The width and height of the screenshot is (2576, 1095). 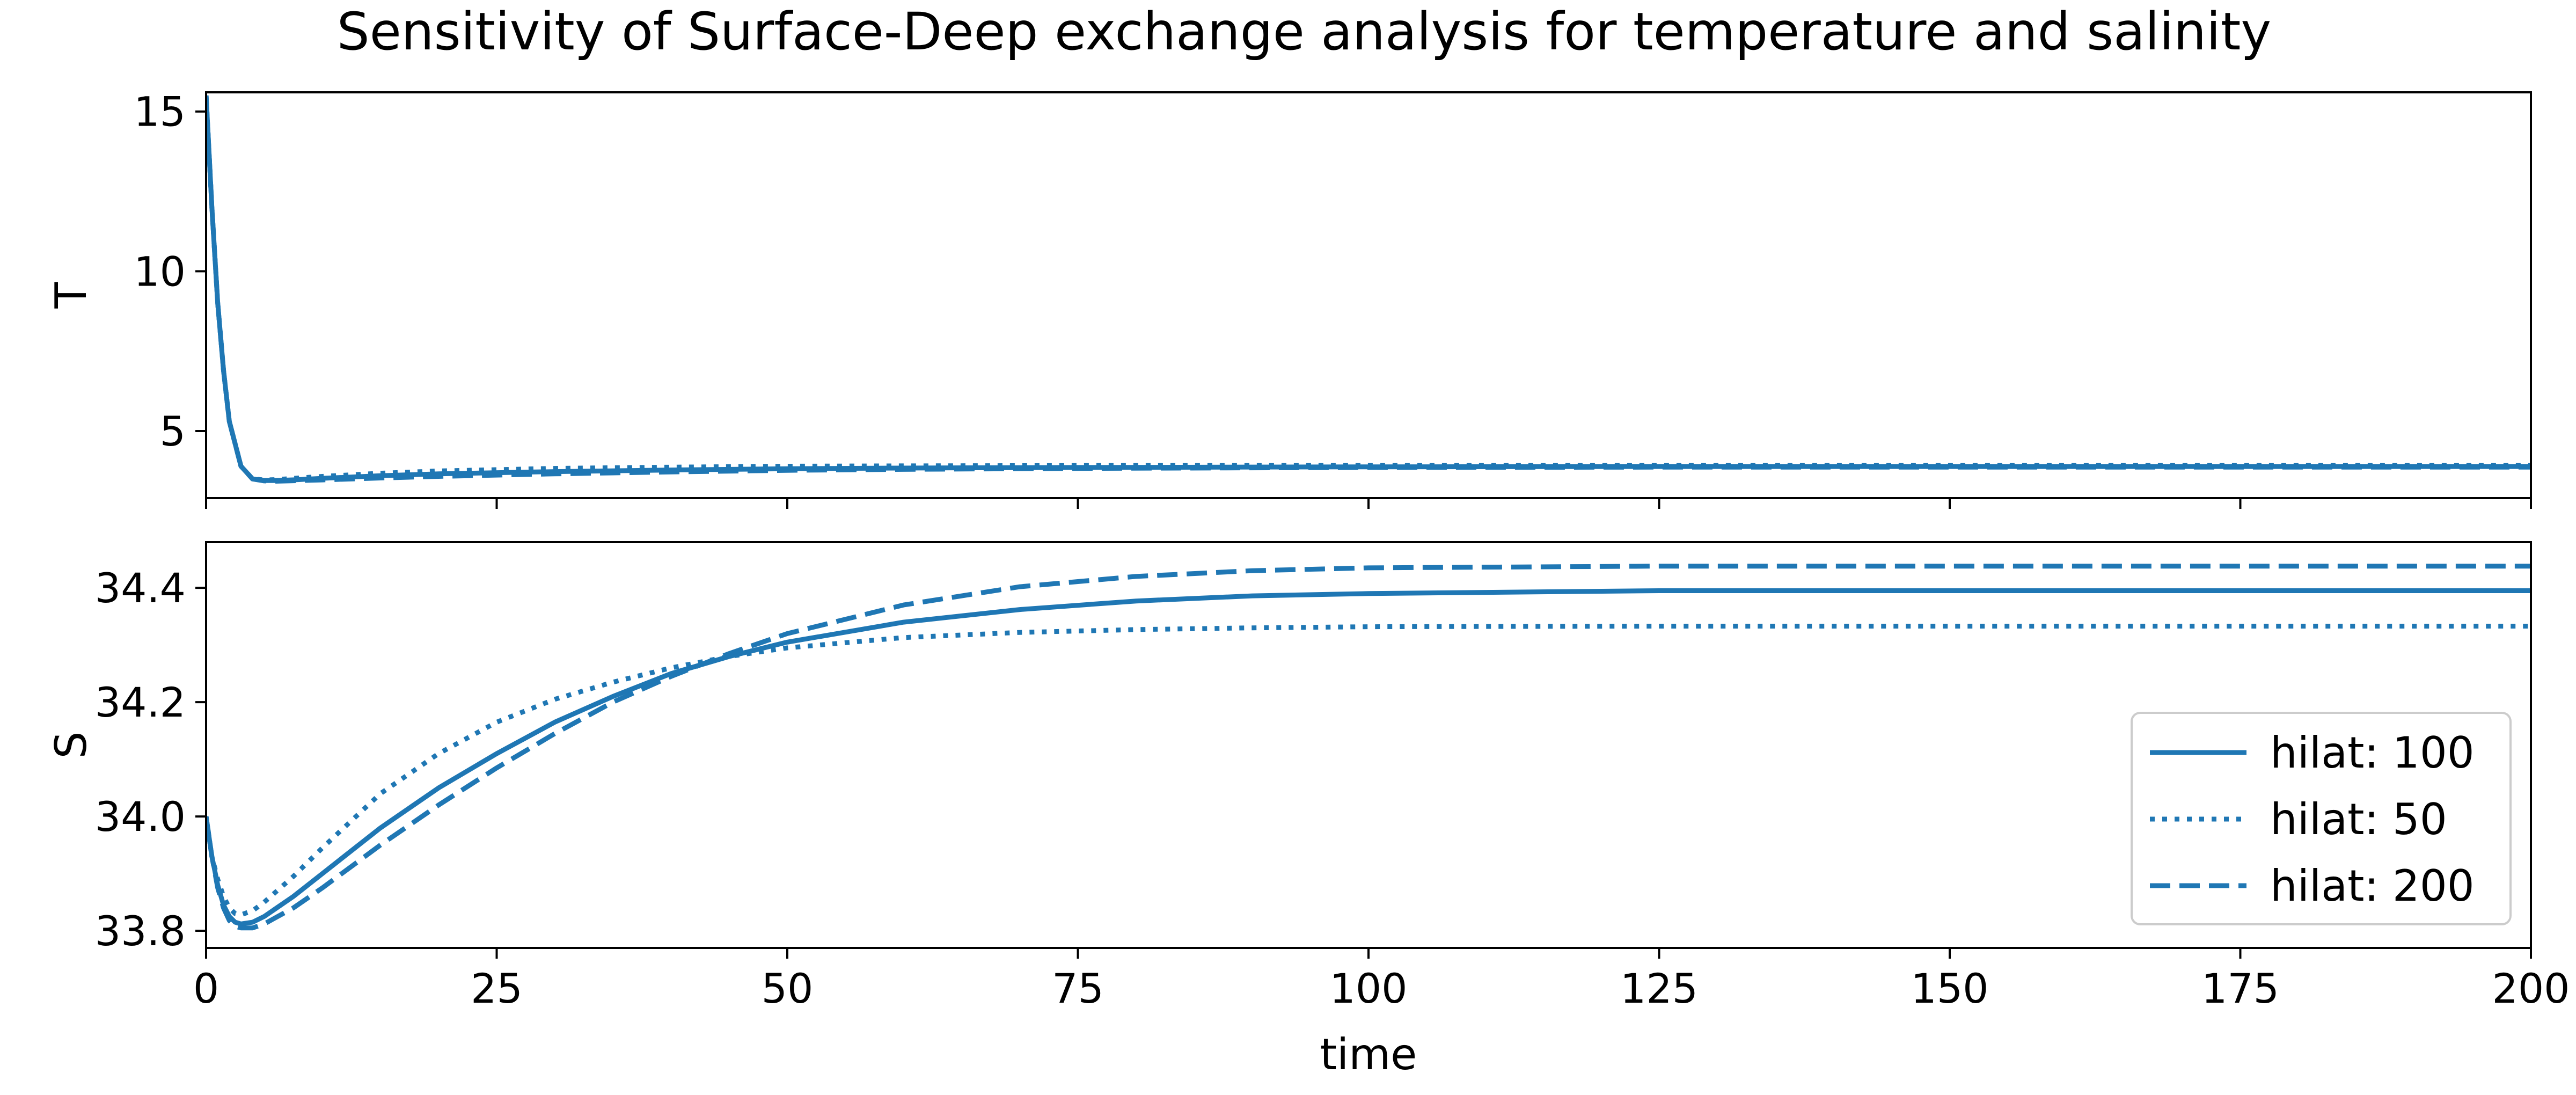 I want to click on x-tick-label: 200, so click(x=2531, y=988).